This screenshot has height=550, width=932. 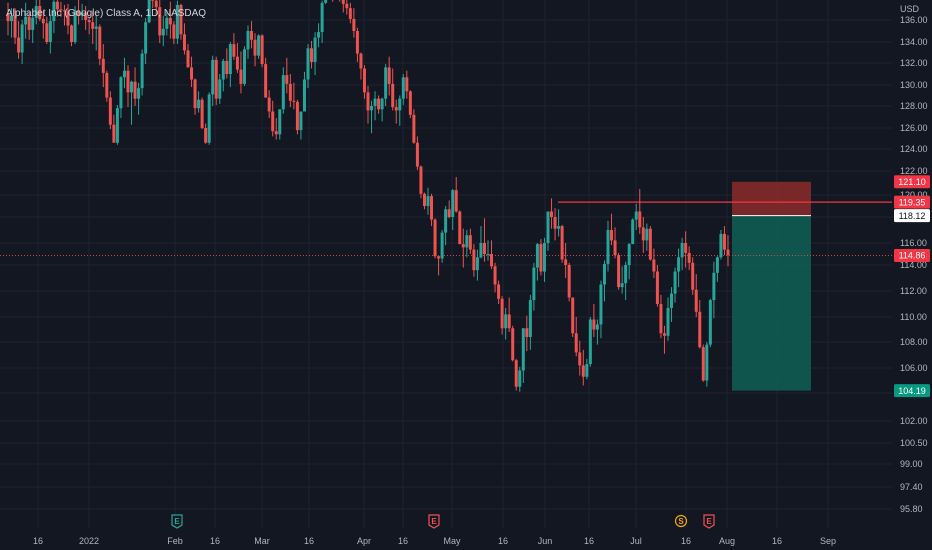 I want to click on position-zones, so click(x=771, y=286).